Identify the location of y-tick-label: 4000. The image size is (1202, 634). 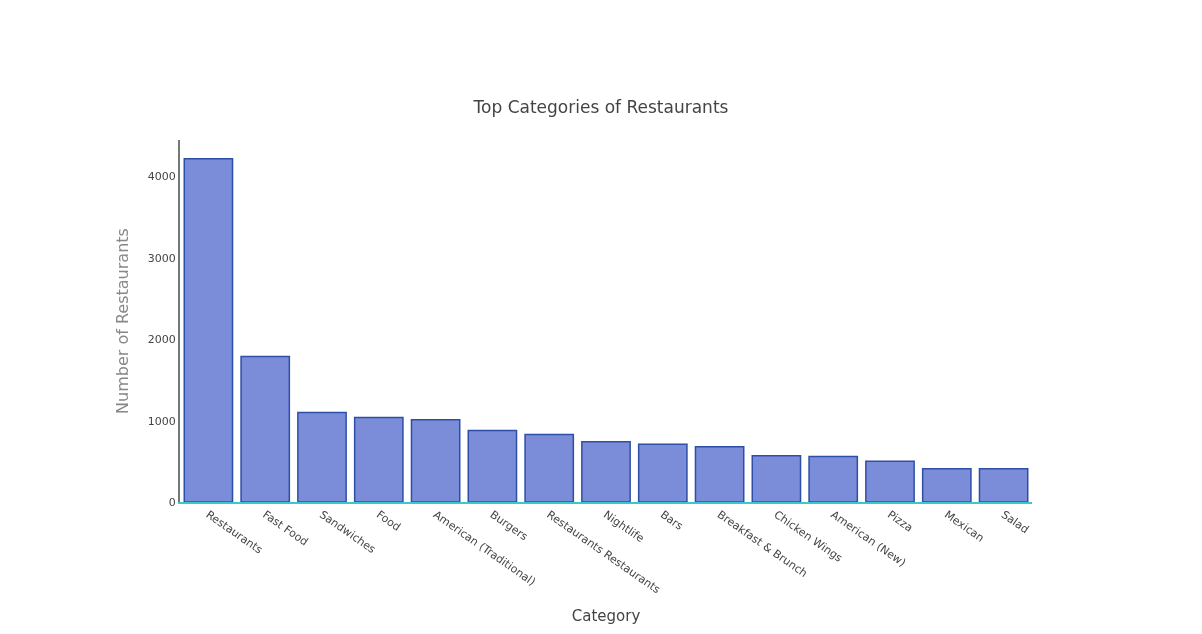
(161, 177).